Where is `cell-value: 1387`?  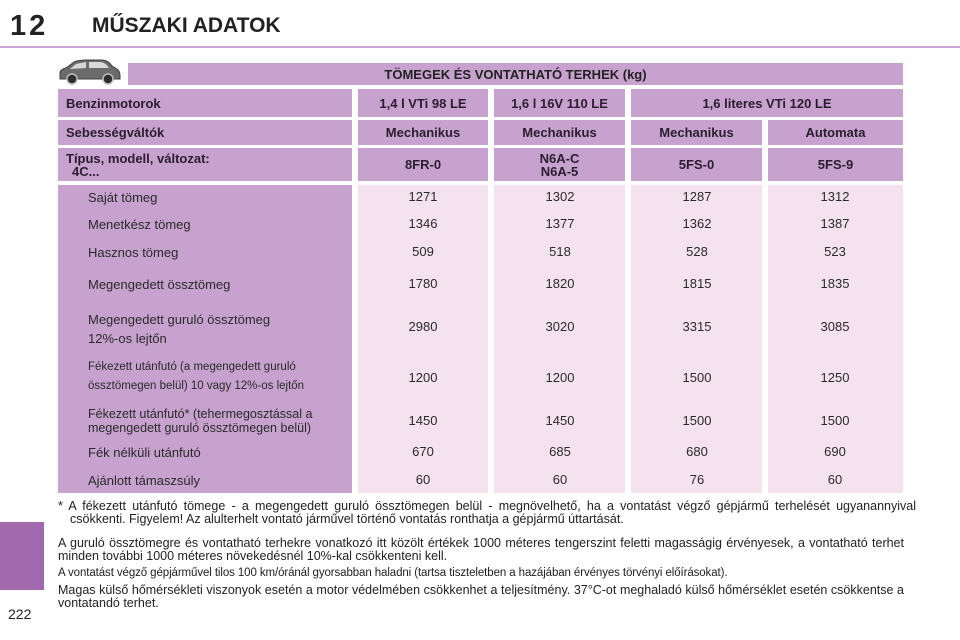 cell-value: 1387 is located at coordinates (835, 223).